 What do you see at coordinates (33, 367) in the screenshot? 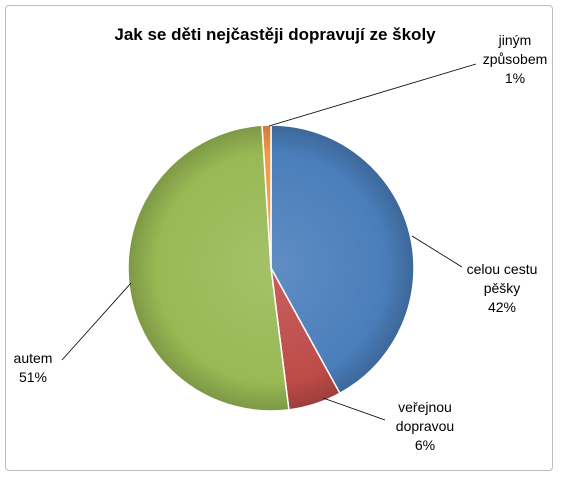
I see `slice-label-3: autem 51%` at bounding box center [33, 367].